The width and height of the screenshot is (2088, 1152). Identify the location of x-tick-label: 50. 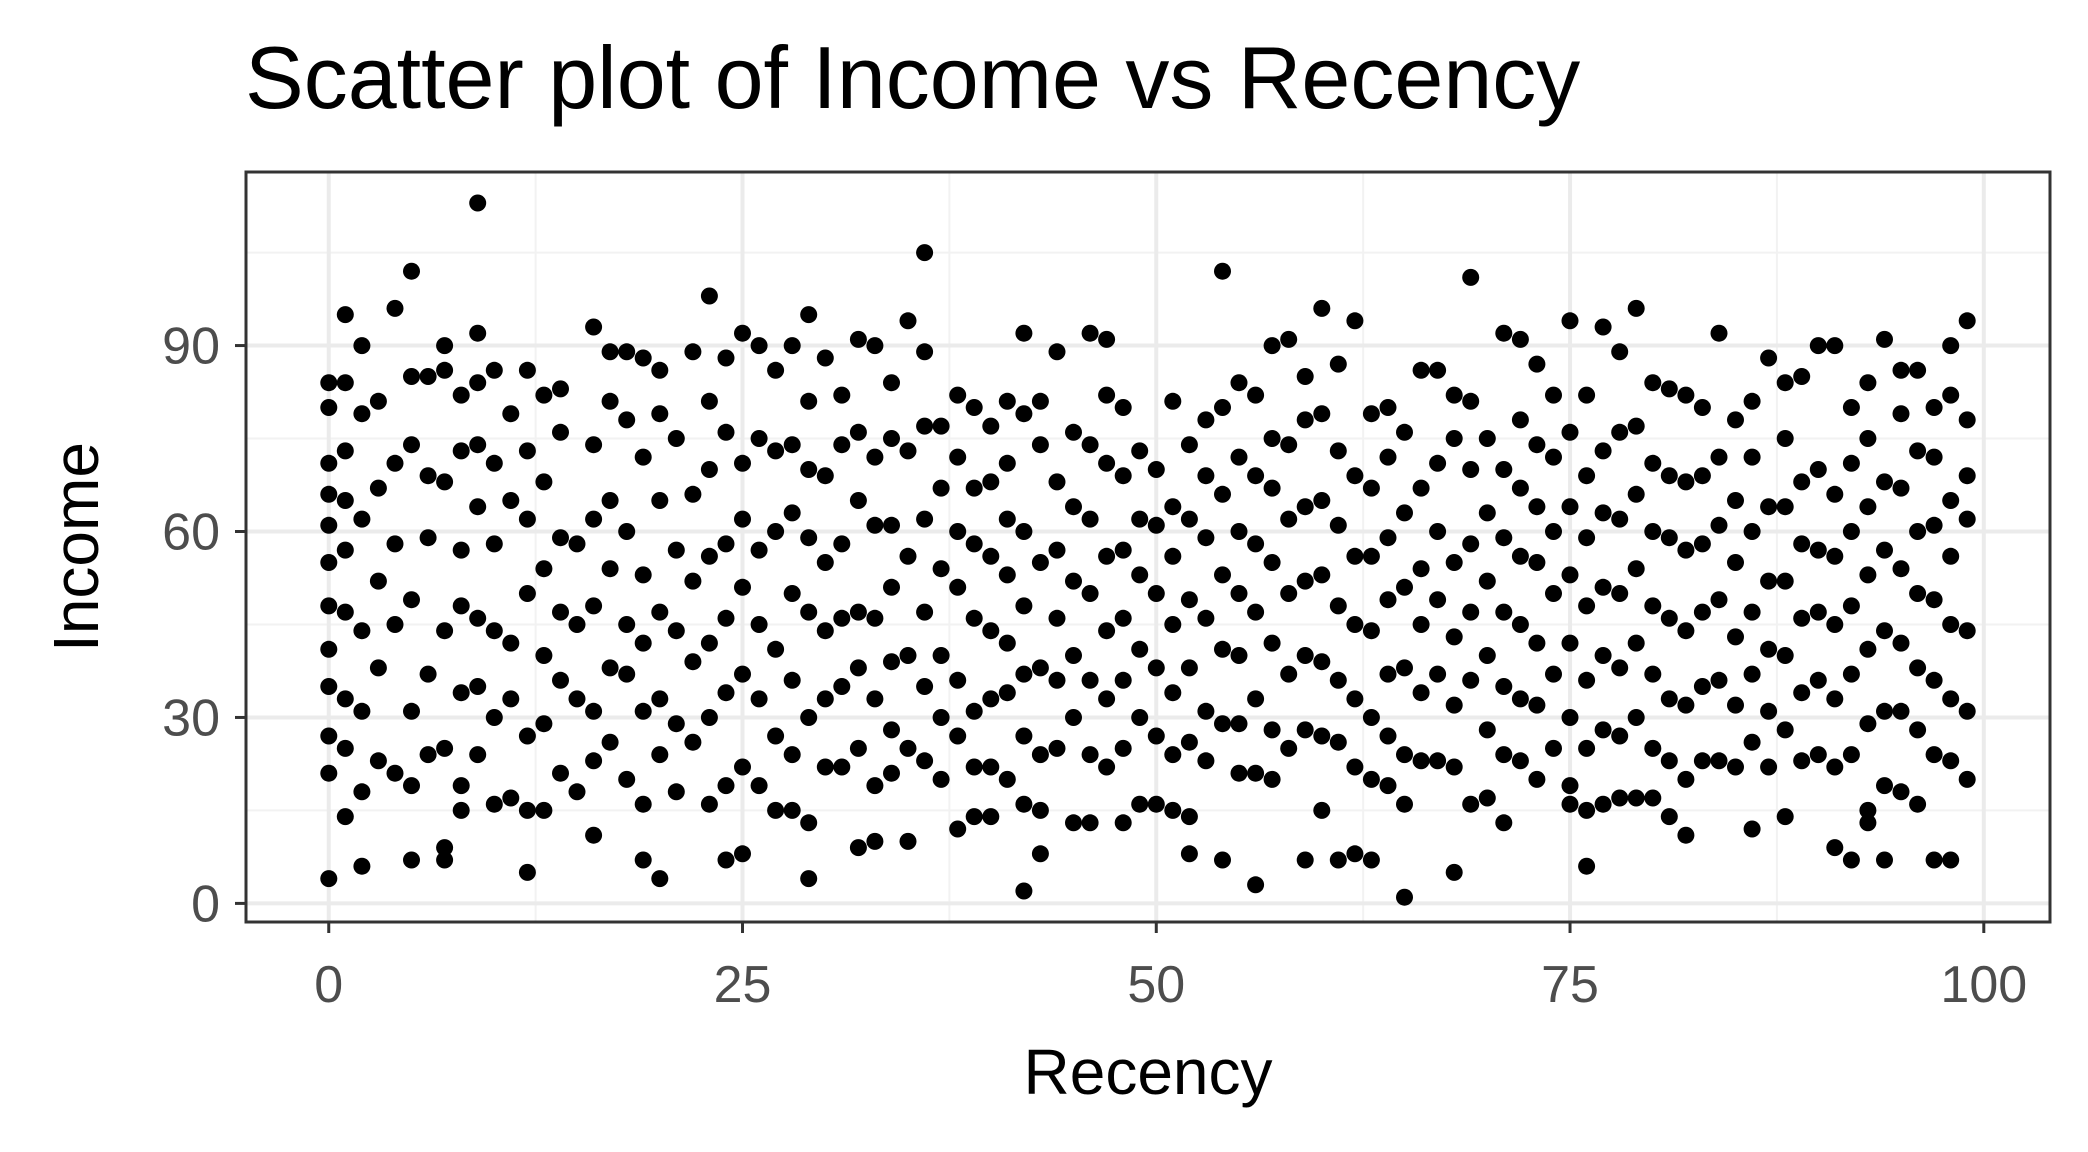
(1156, 985).